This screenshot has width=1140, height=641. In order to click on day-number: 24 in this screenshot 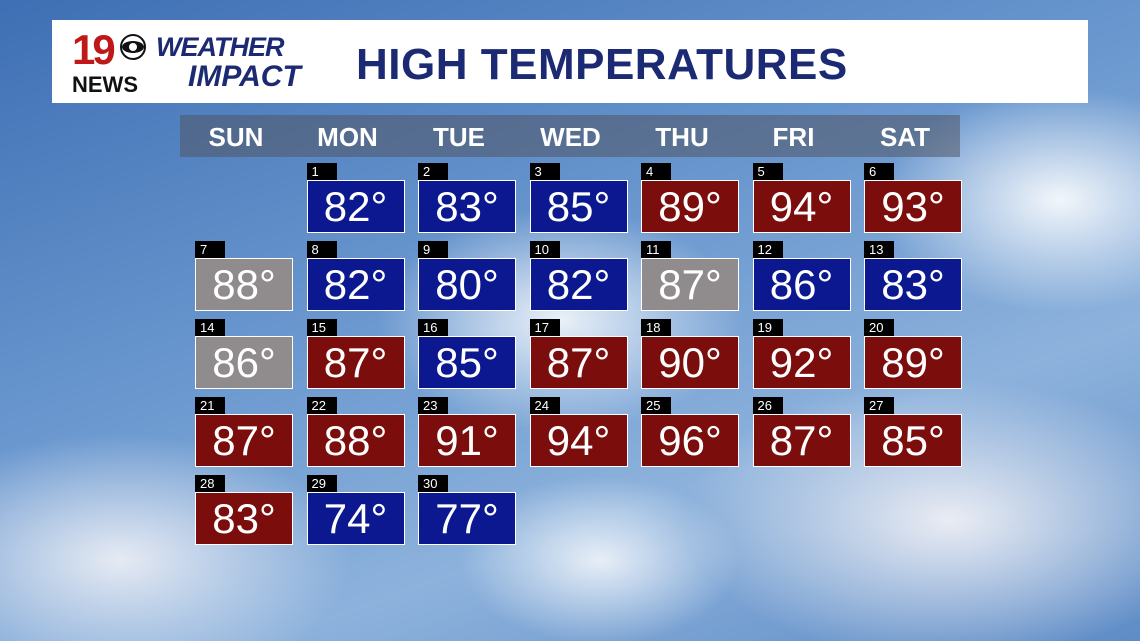, I will do `click(544, 405)`.